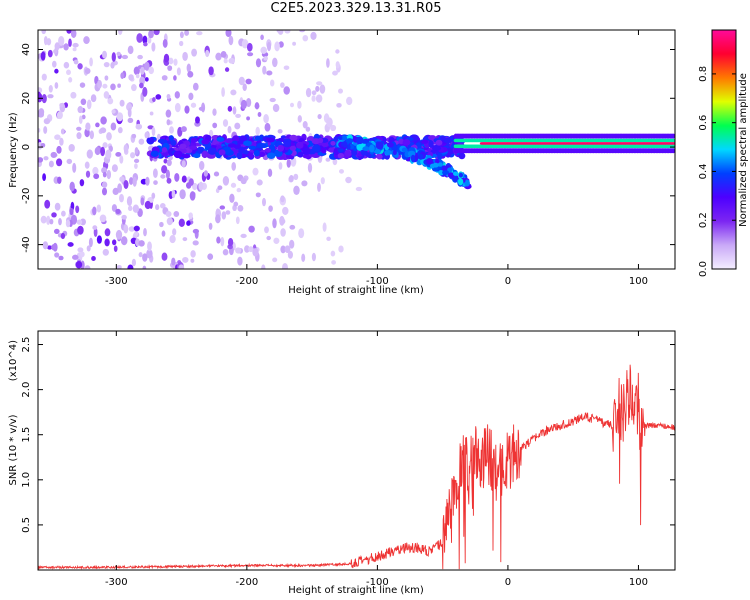 The height and width of the screenshot is (600, 750). What do you see at coordinates (508, 582) in the screenshot?
I see `x-tick-label: 0` at bounding box center [508, 582].